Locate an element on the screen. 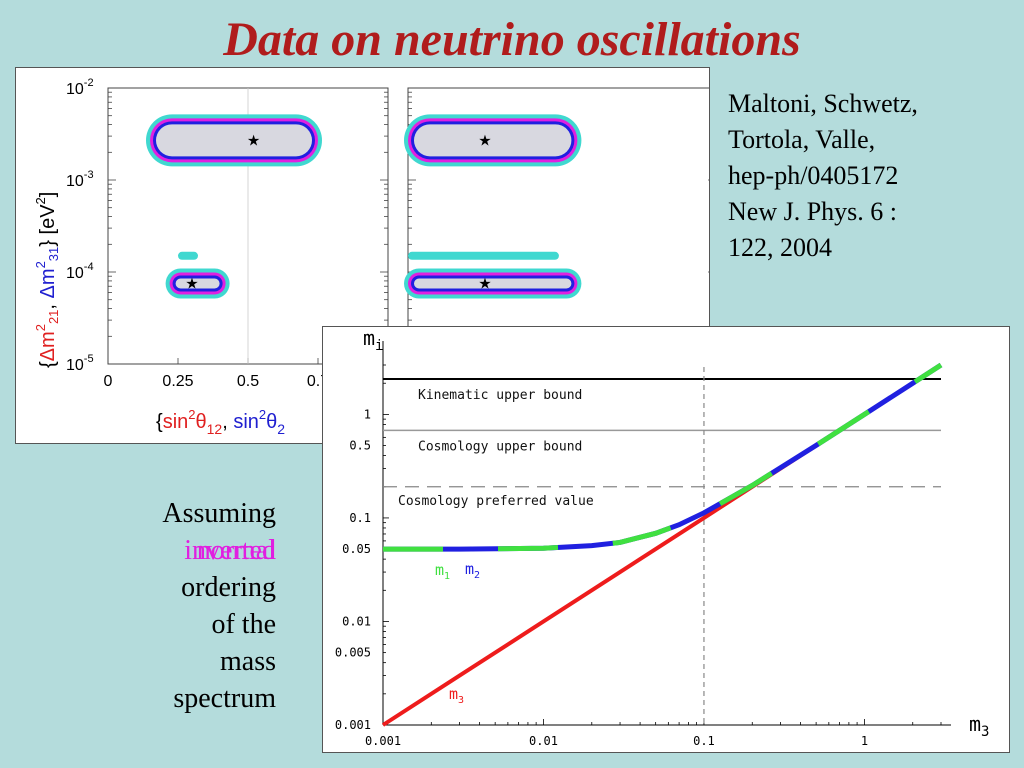  x-axis-label: m3 is located at coordinates (979, 726).